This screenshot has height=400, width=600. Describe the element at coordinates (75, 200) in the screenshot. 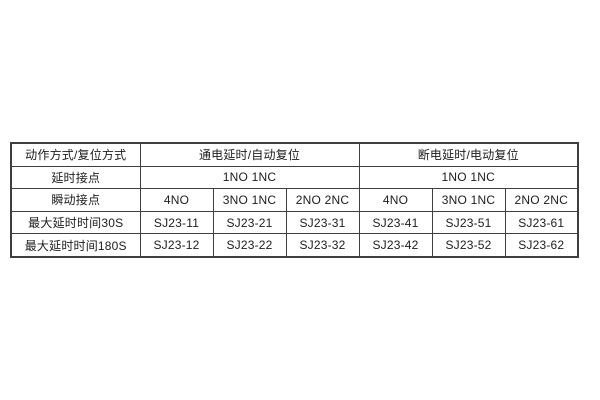

I see `row-header-instant-contacts: 瞬动接点` at that location.